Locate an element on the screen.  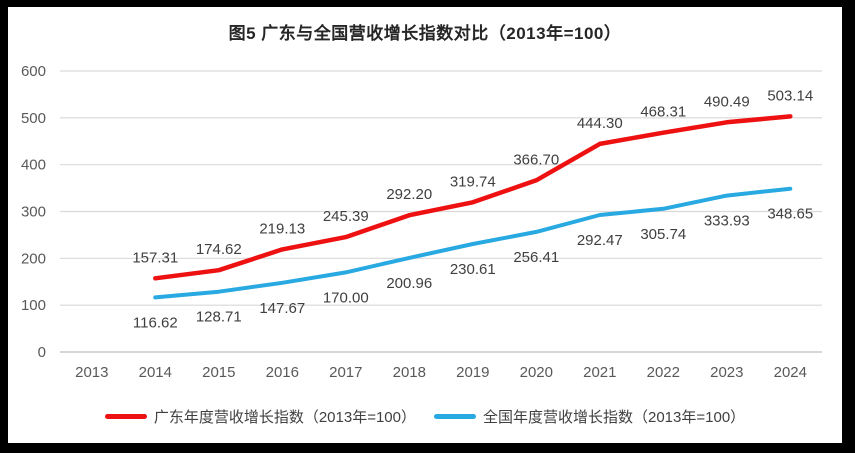
svg-text: 2019 is located at coordinates (472, 372).